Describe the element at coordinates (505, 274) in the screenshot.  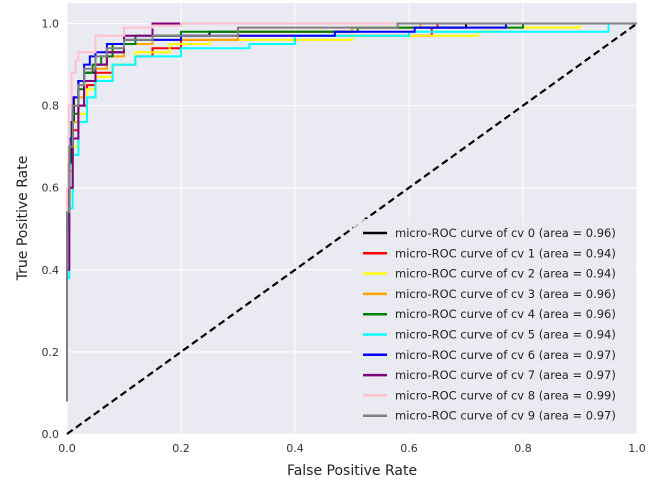
I see `legend-entry-cv-2: micro-ROC curve of cv 2 (area = 0.94)` at that location.